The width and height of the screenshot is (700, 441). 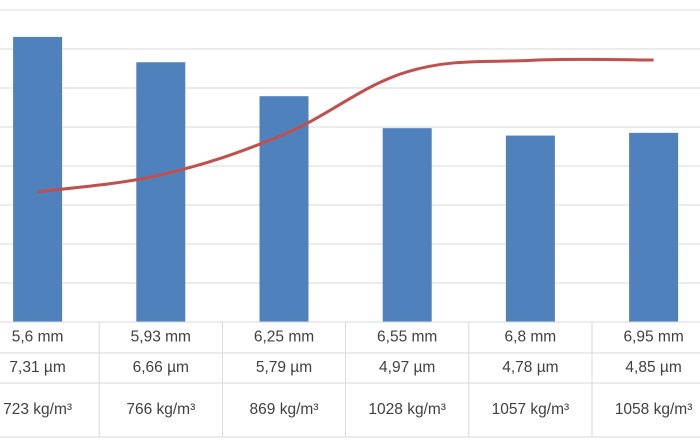 I want to click on table-cell-label: 6,95 mm, so click(x=653, y=337).